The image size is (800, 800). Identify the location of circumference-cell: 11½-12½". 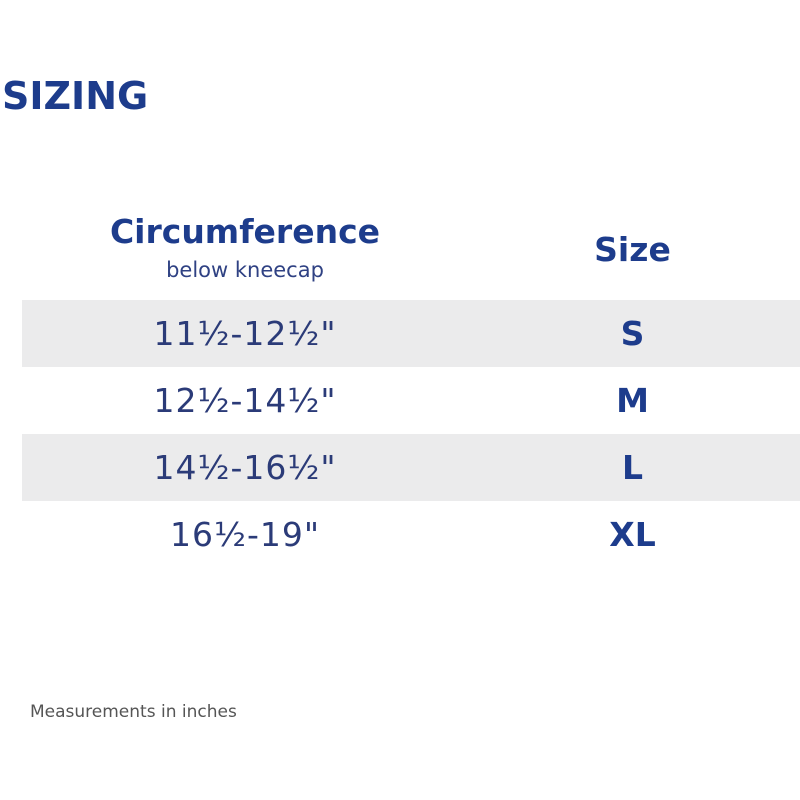
(245, 333).